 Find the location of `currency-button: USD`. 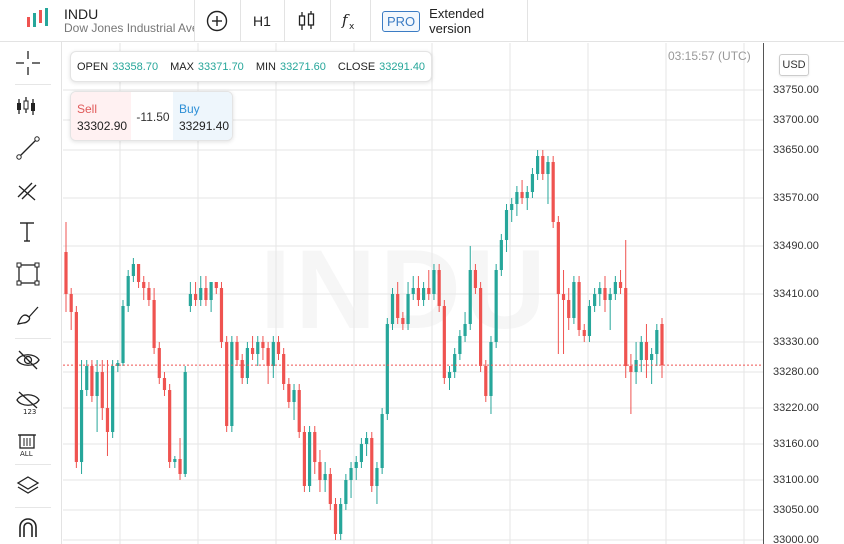

currency-button: USD is located at coordinates (794, 65).